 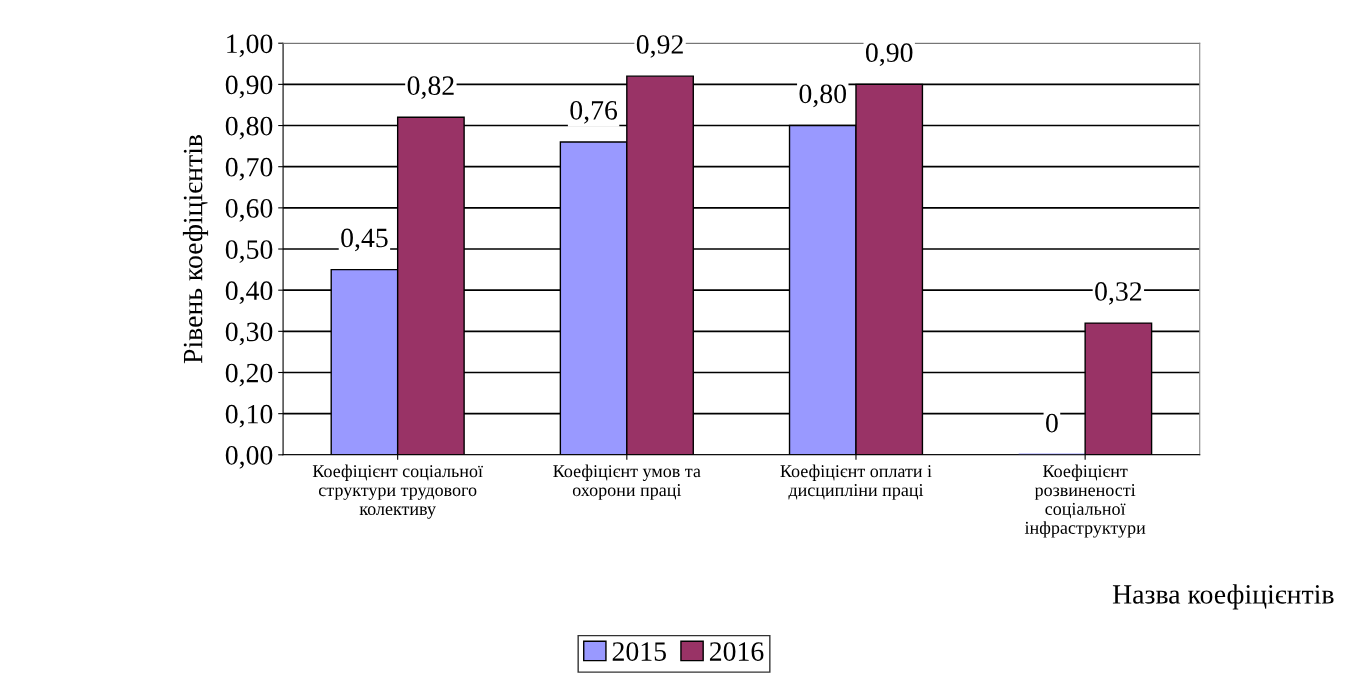 I want to click on y-tick-label: 0,70, so click(x=249, y=169).